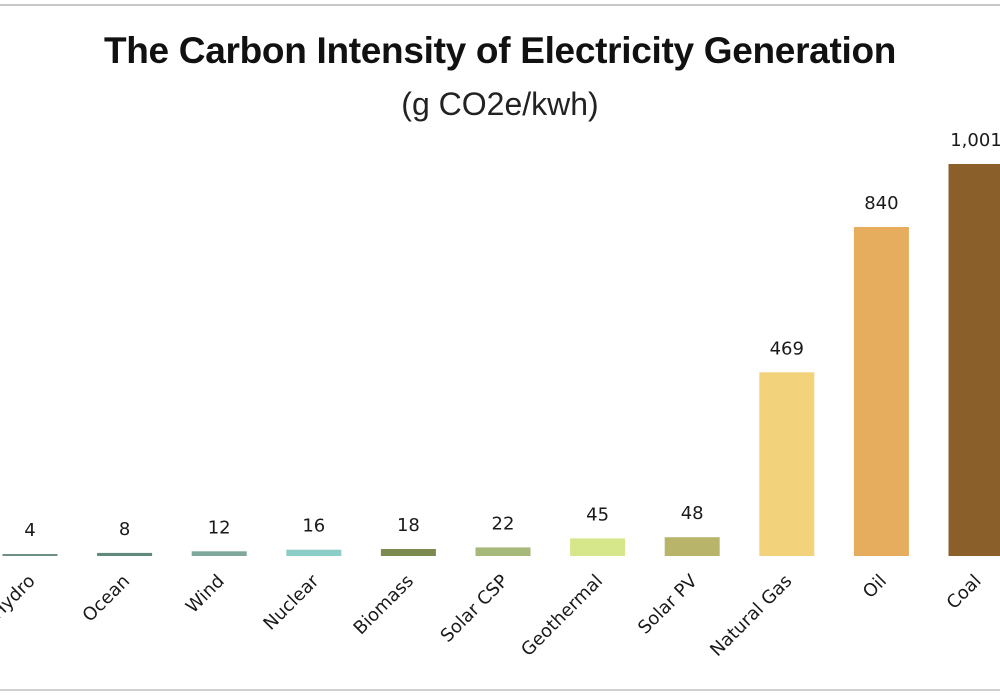 The image size is (1000, 700). Describe the element at coordinates (30, 555) in the screenshot. I see `bar-hydro` at that location.